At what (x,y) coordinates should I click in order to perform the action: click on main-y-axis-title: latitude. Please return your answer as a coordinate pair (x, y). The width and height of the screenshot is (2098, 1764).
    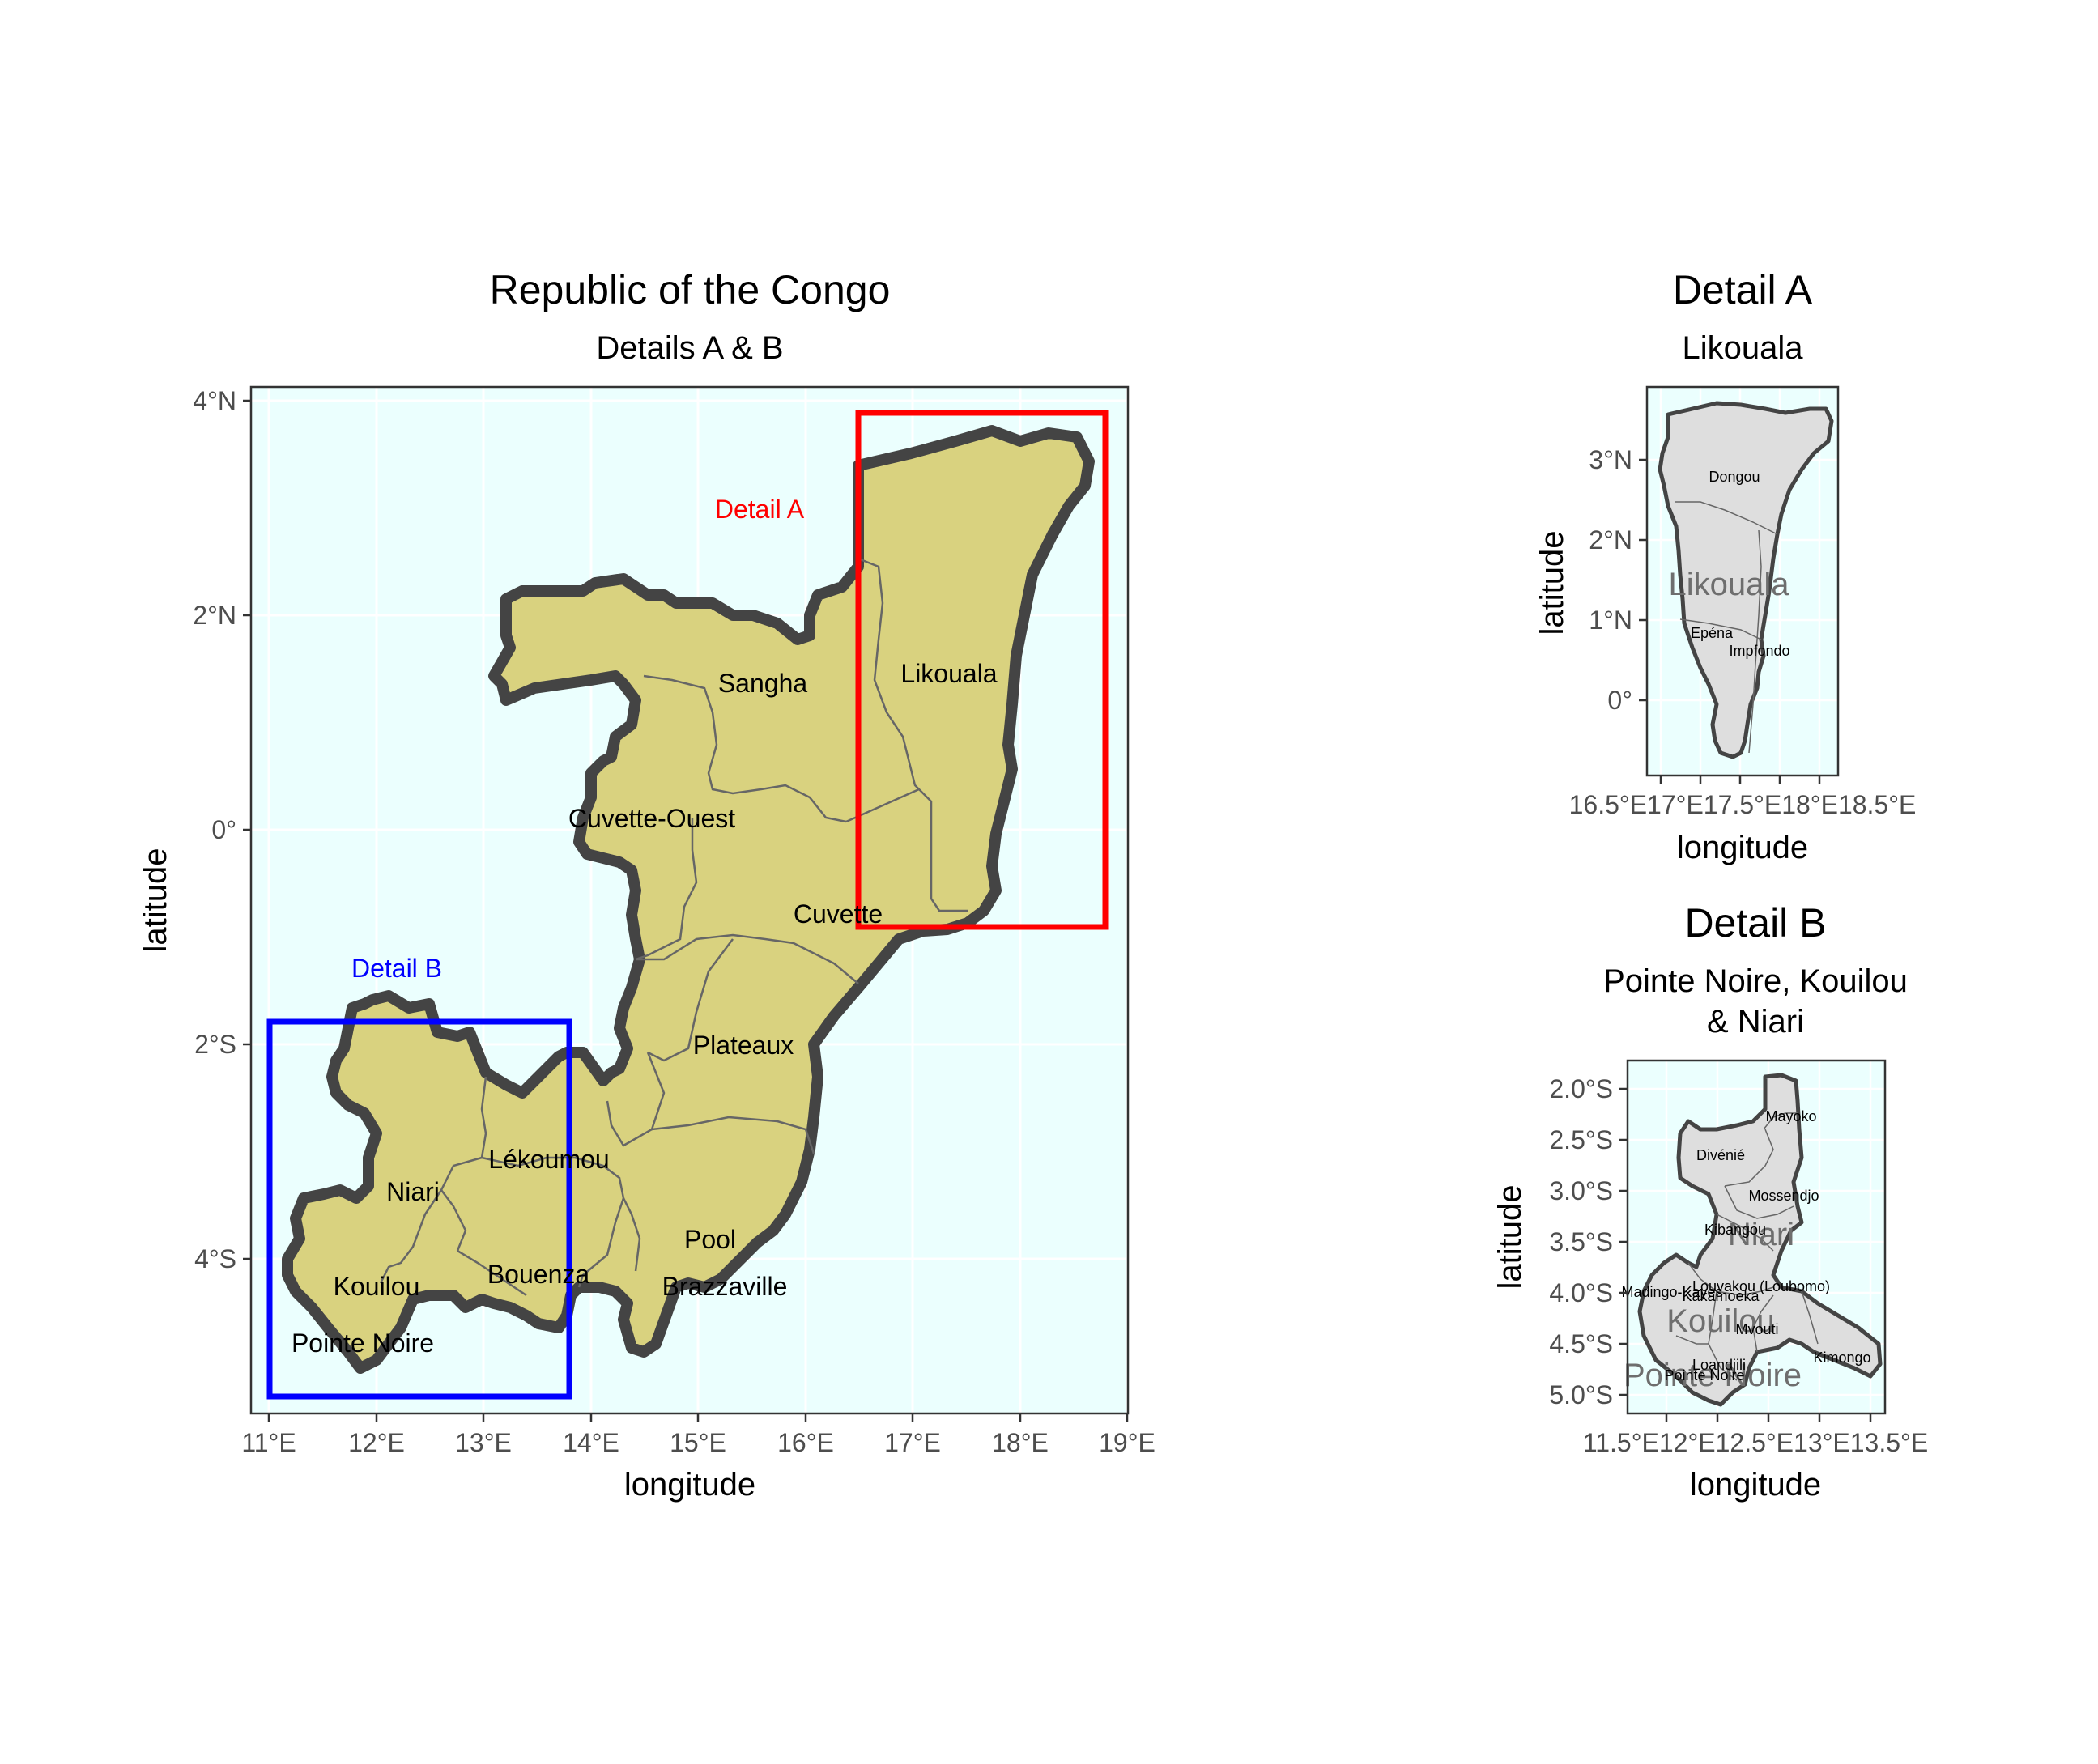
    Looking at the image, I should click on (156, 900).